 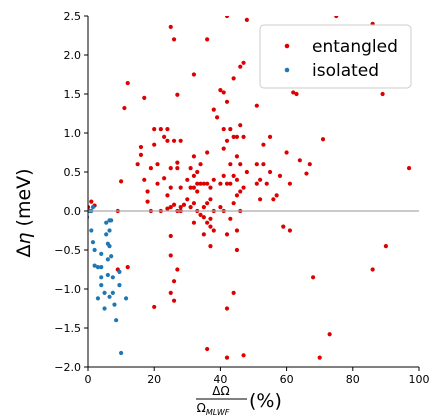 I want to click on y-tick-label: 2.5, so click(x=73, y=16).